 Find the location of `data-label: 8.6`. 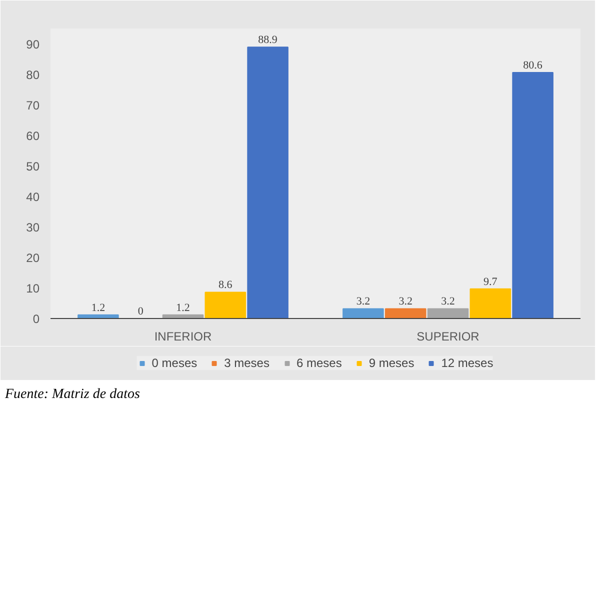

data-label: 8.6 is located at coordinates (225, 285).